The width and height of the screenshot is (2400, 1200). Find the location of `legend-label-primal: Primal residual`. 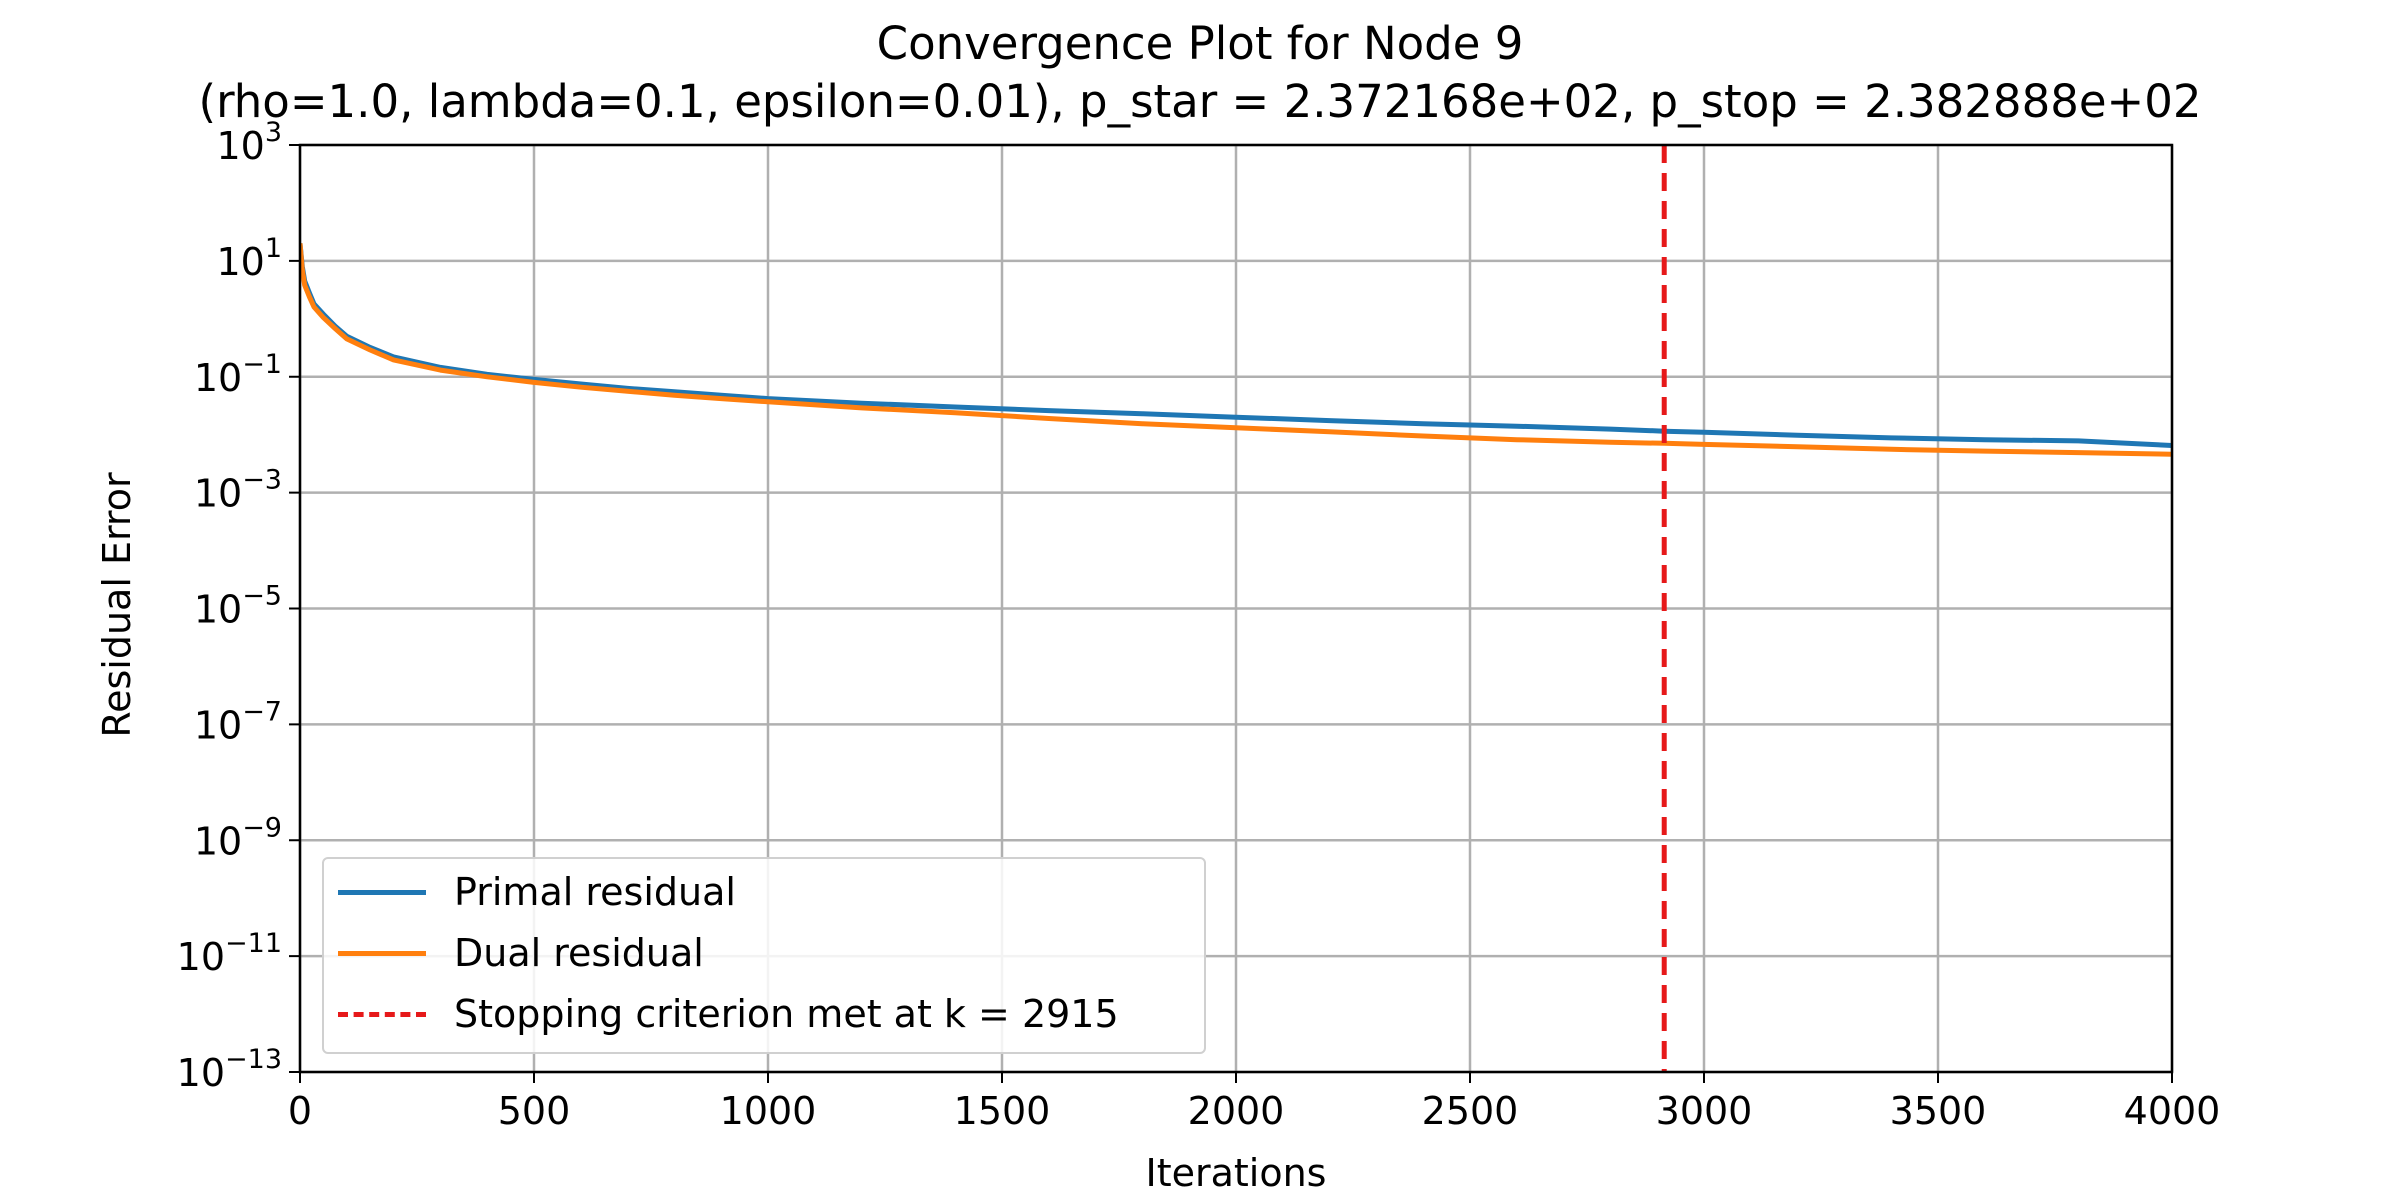

legend-label-primal: Primal residual is located at coordinates (595, 892).